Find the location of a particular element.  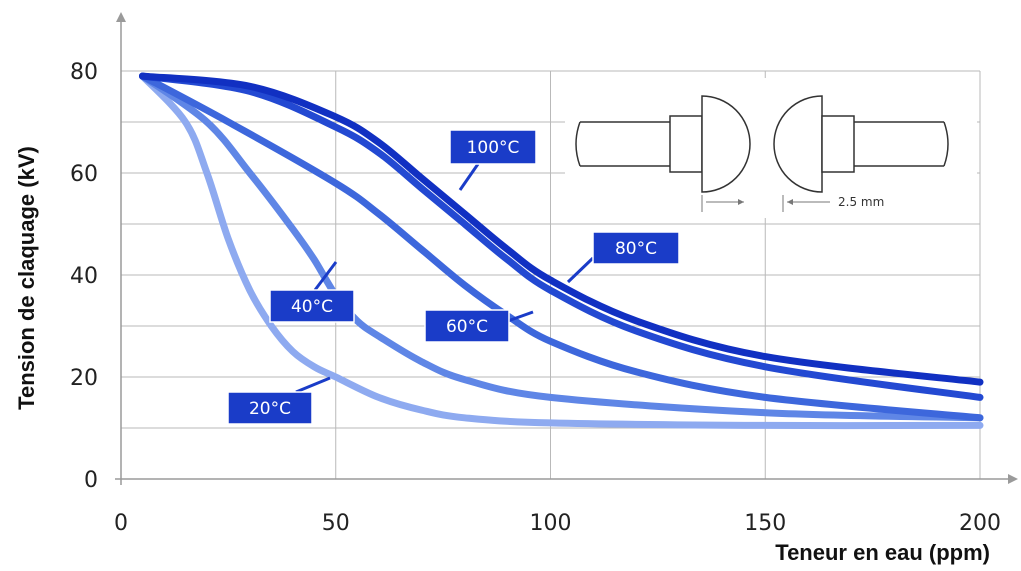

x-tick-label: 150 is located at coordinates (765, 523).